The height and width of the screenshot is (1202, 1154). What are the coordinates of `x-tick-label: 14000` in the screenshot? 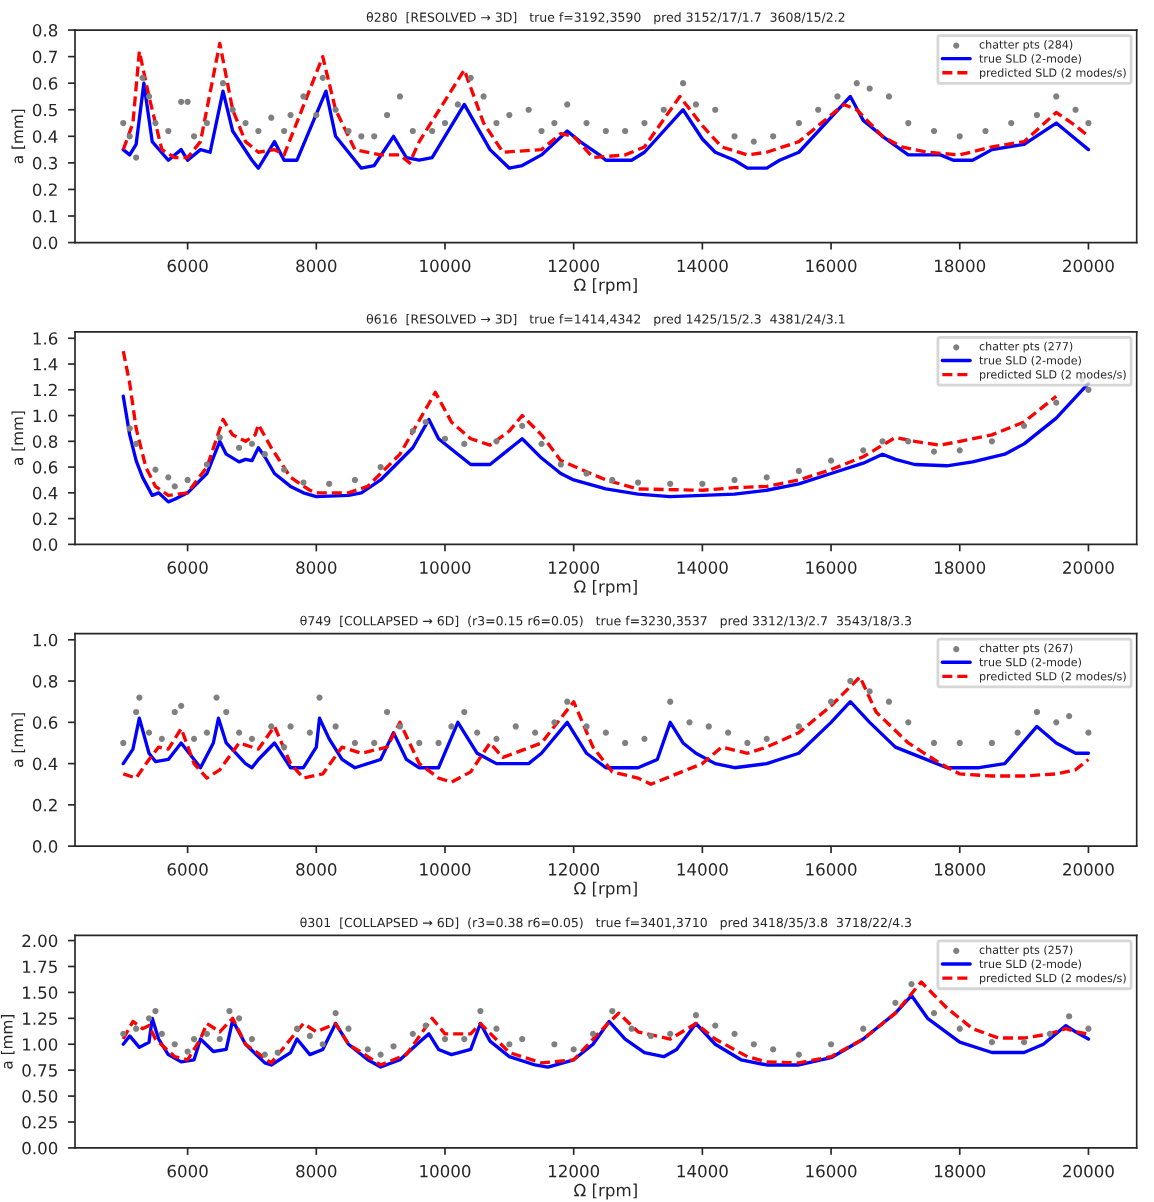 It's located at (702, 567).